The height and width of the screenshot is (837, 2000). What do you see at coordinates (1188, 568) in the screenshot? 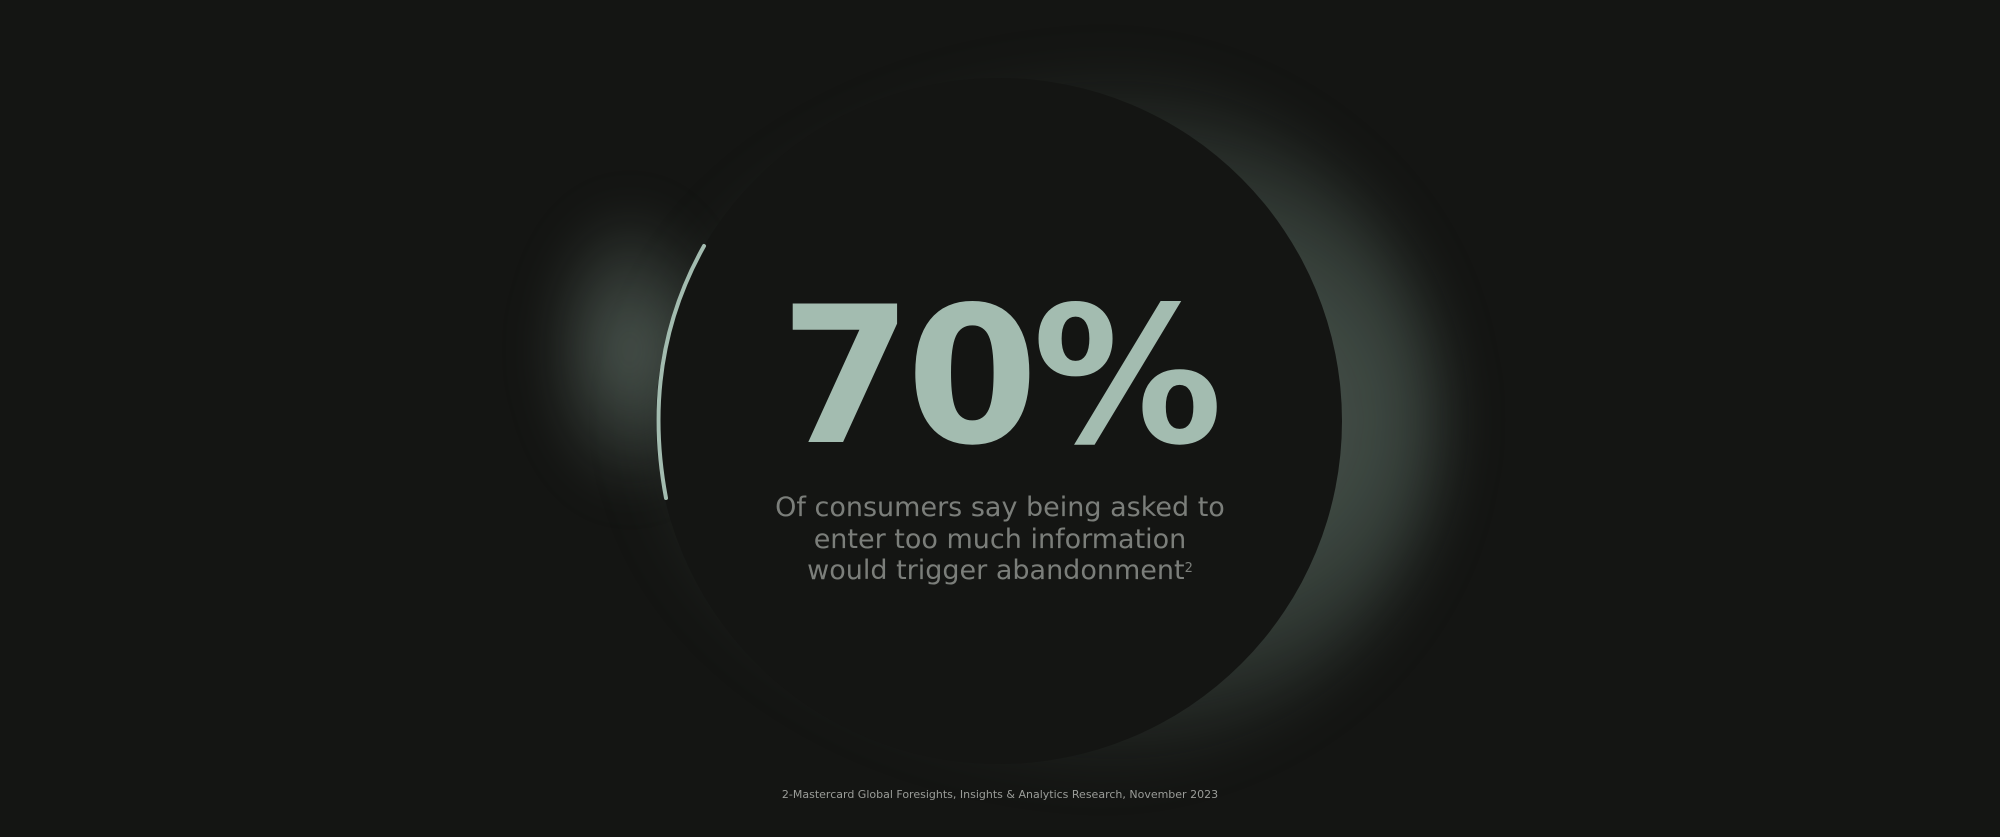
I see `footnote-marker: 2` at bounding box center [1188, 568].